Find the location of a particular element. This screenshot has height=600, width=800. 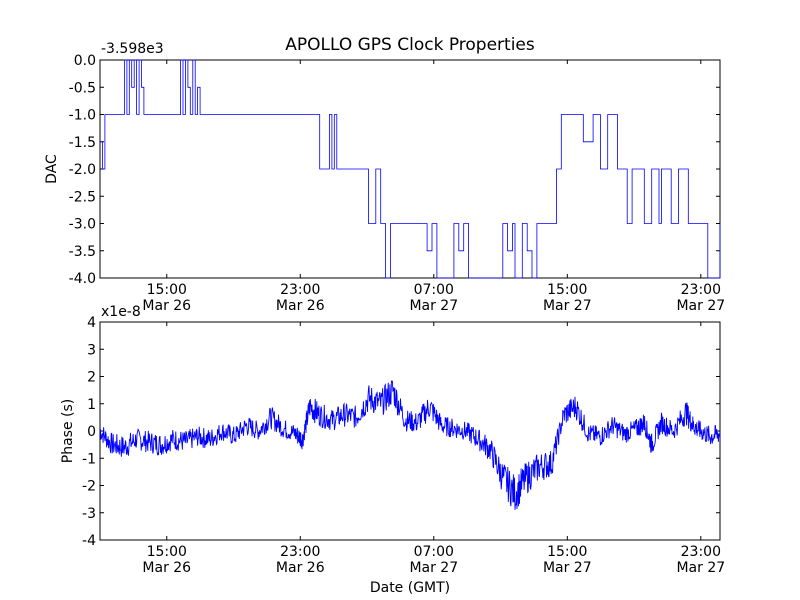

phase-offset-label: x1e-8 is located at coordinates (121, 312).